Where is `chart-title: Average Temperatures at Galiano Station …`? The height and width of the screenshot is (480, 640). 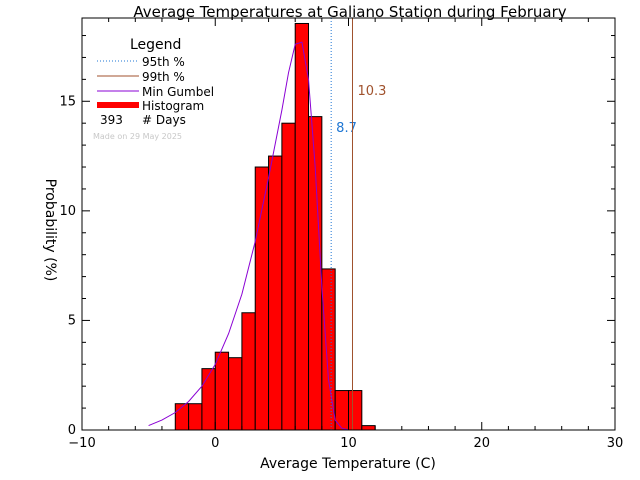 chart-title: Average Temperatures at Galiano Station … is located at coordinates (349, 12).